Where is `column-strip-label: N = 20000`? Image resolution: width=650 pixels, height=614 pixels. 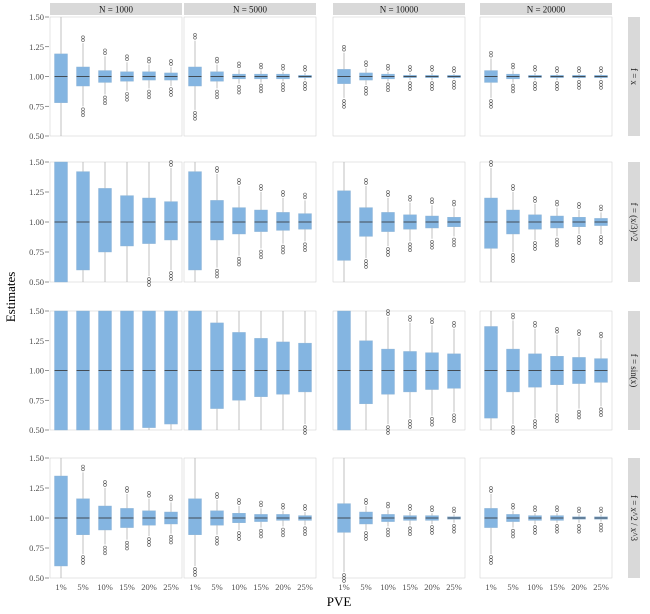
column-strip-label: N = 20000 is located at coordinates (546, 10).